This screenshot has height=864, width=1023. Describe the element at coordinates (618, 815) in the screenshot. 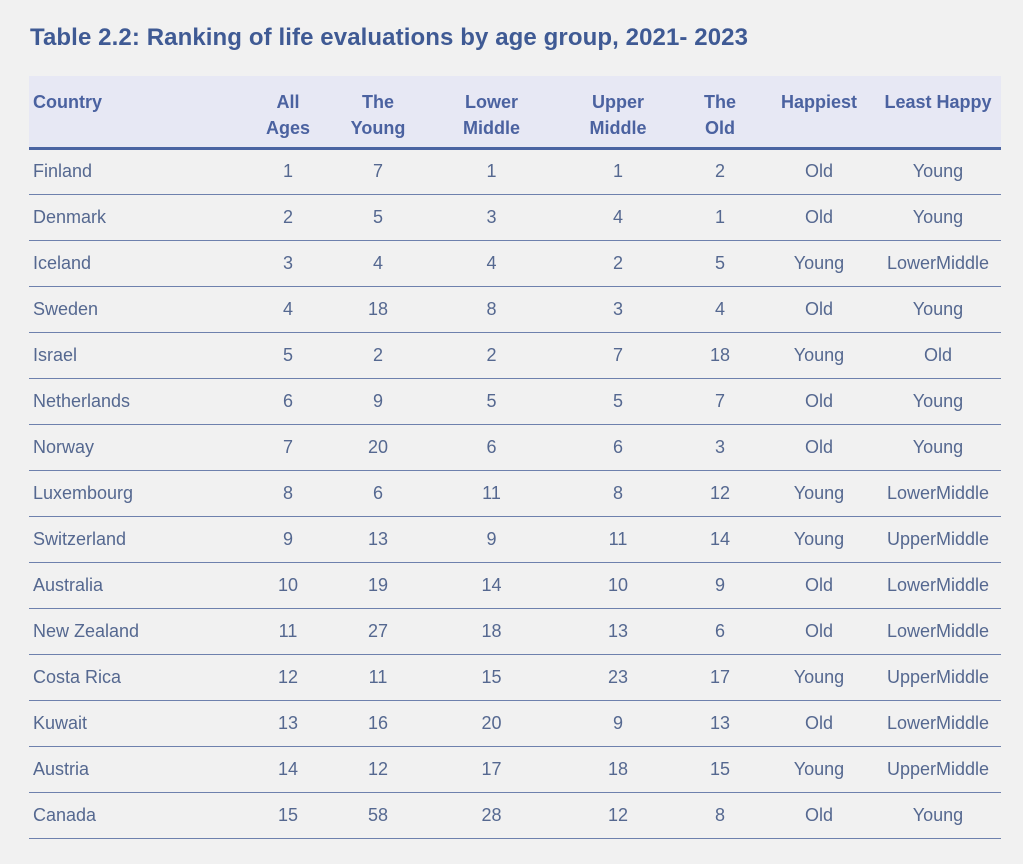

I see `upper-middle-cell: 12` at that location.